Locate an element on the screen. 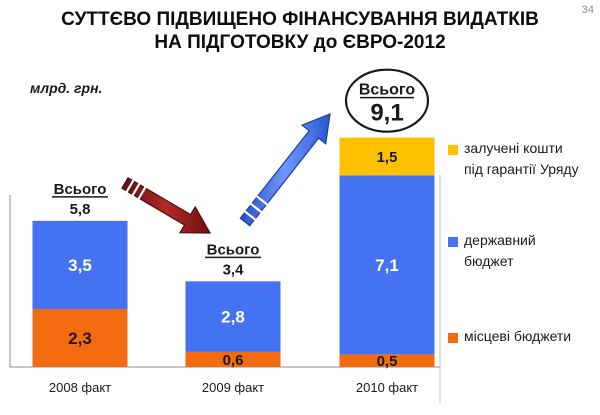 This screenshot has width=600, height=415. legend-item: державний бюджет is located at coordinates (492, 250).